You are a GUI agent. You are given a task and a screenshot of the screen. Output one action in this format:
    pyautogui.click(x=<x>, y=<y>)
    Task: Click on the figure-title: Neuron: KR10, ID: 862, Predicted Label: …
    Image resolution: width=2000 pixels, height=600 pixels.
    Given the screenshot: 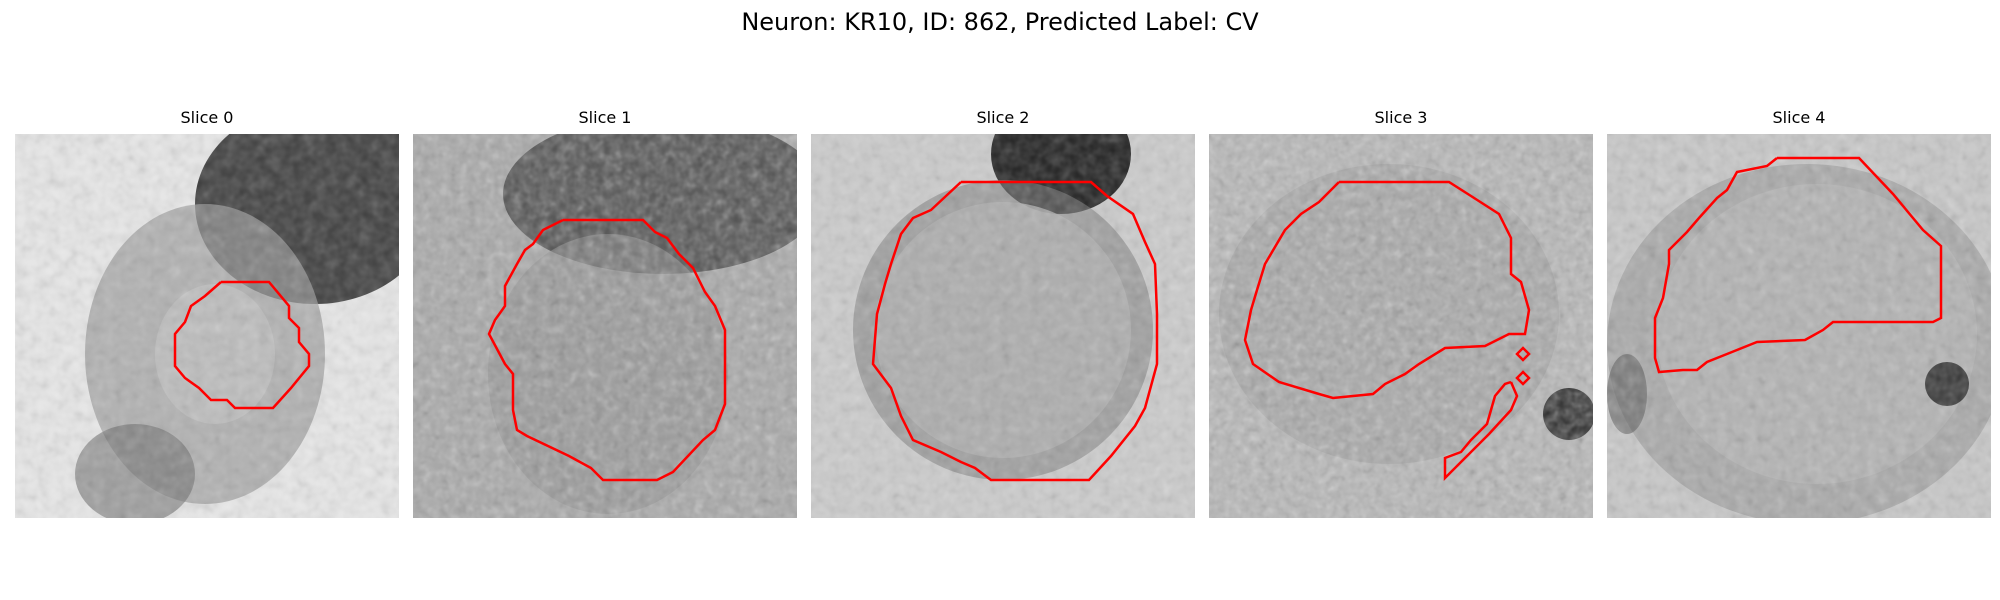 What is the action you would take?
    pyautogui.click(x=1000, y=22)
    